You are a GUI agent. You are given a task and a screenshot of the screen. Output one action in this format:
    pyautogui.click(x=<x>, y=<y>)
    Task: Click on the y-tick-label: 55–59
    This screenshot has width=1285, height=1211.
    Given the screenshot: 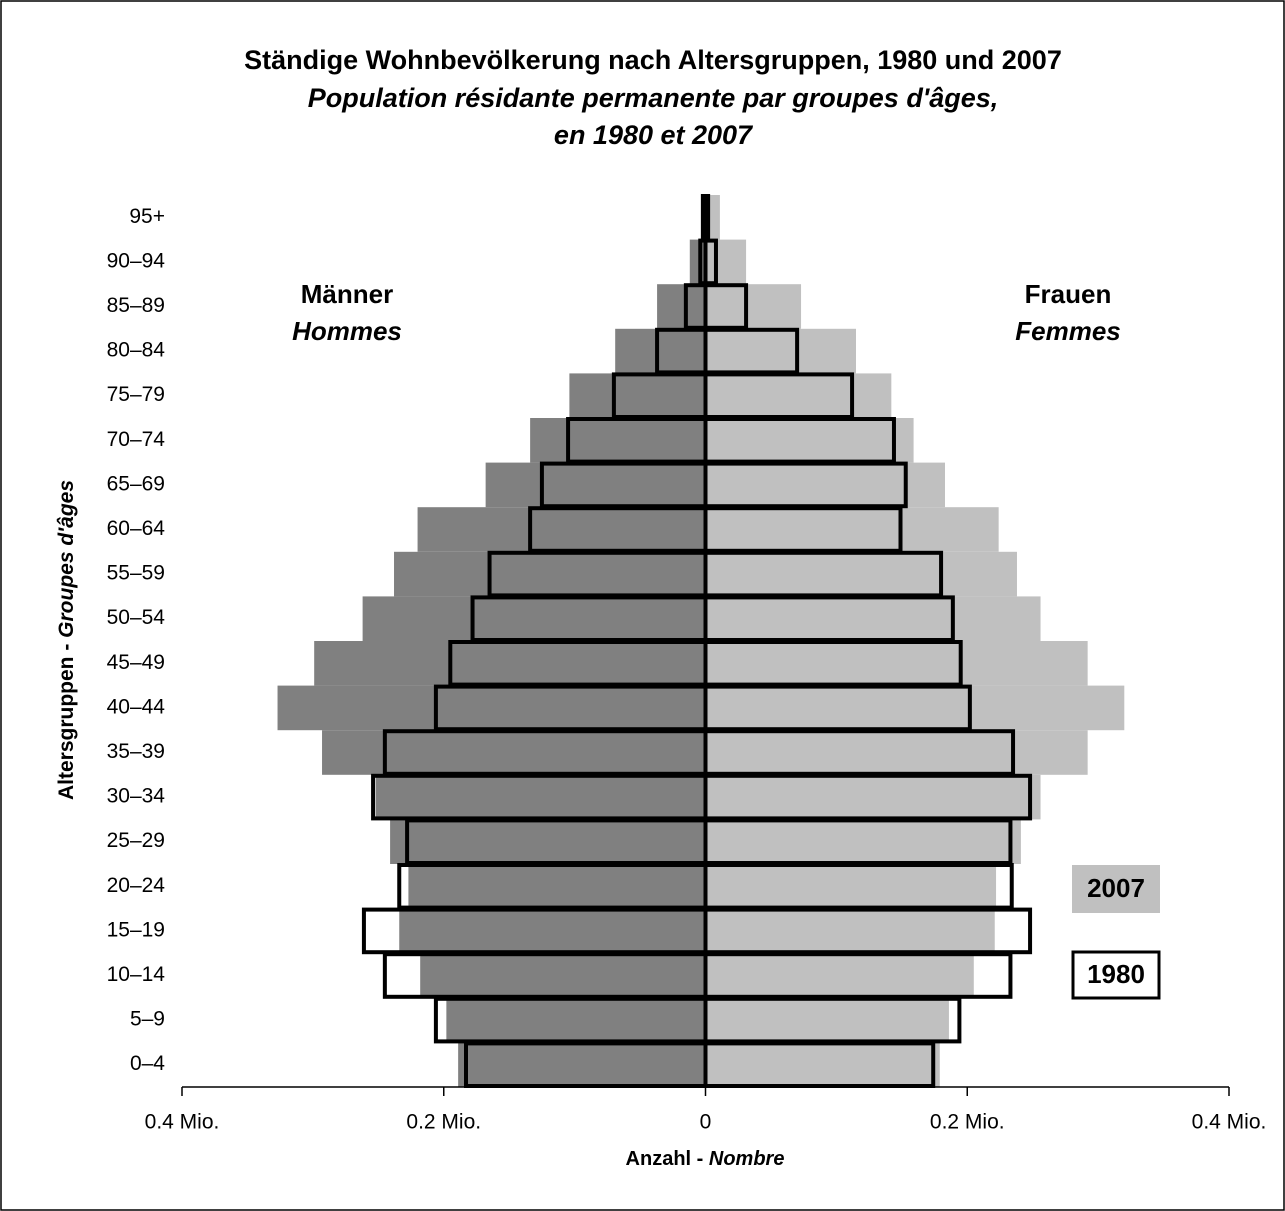 What is the action you would take?
    pyautogui.click(x=136, y=573)
    